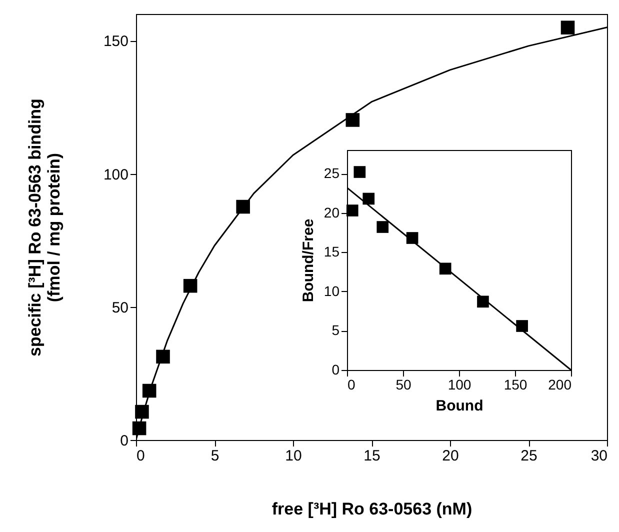 This screenshot has width=619, height=532. What do you see at coordinates (332, 290) in the screenshot?
I see `y-tick-label: 10` at bounding box center [332, 290].